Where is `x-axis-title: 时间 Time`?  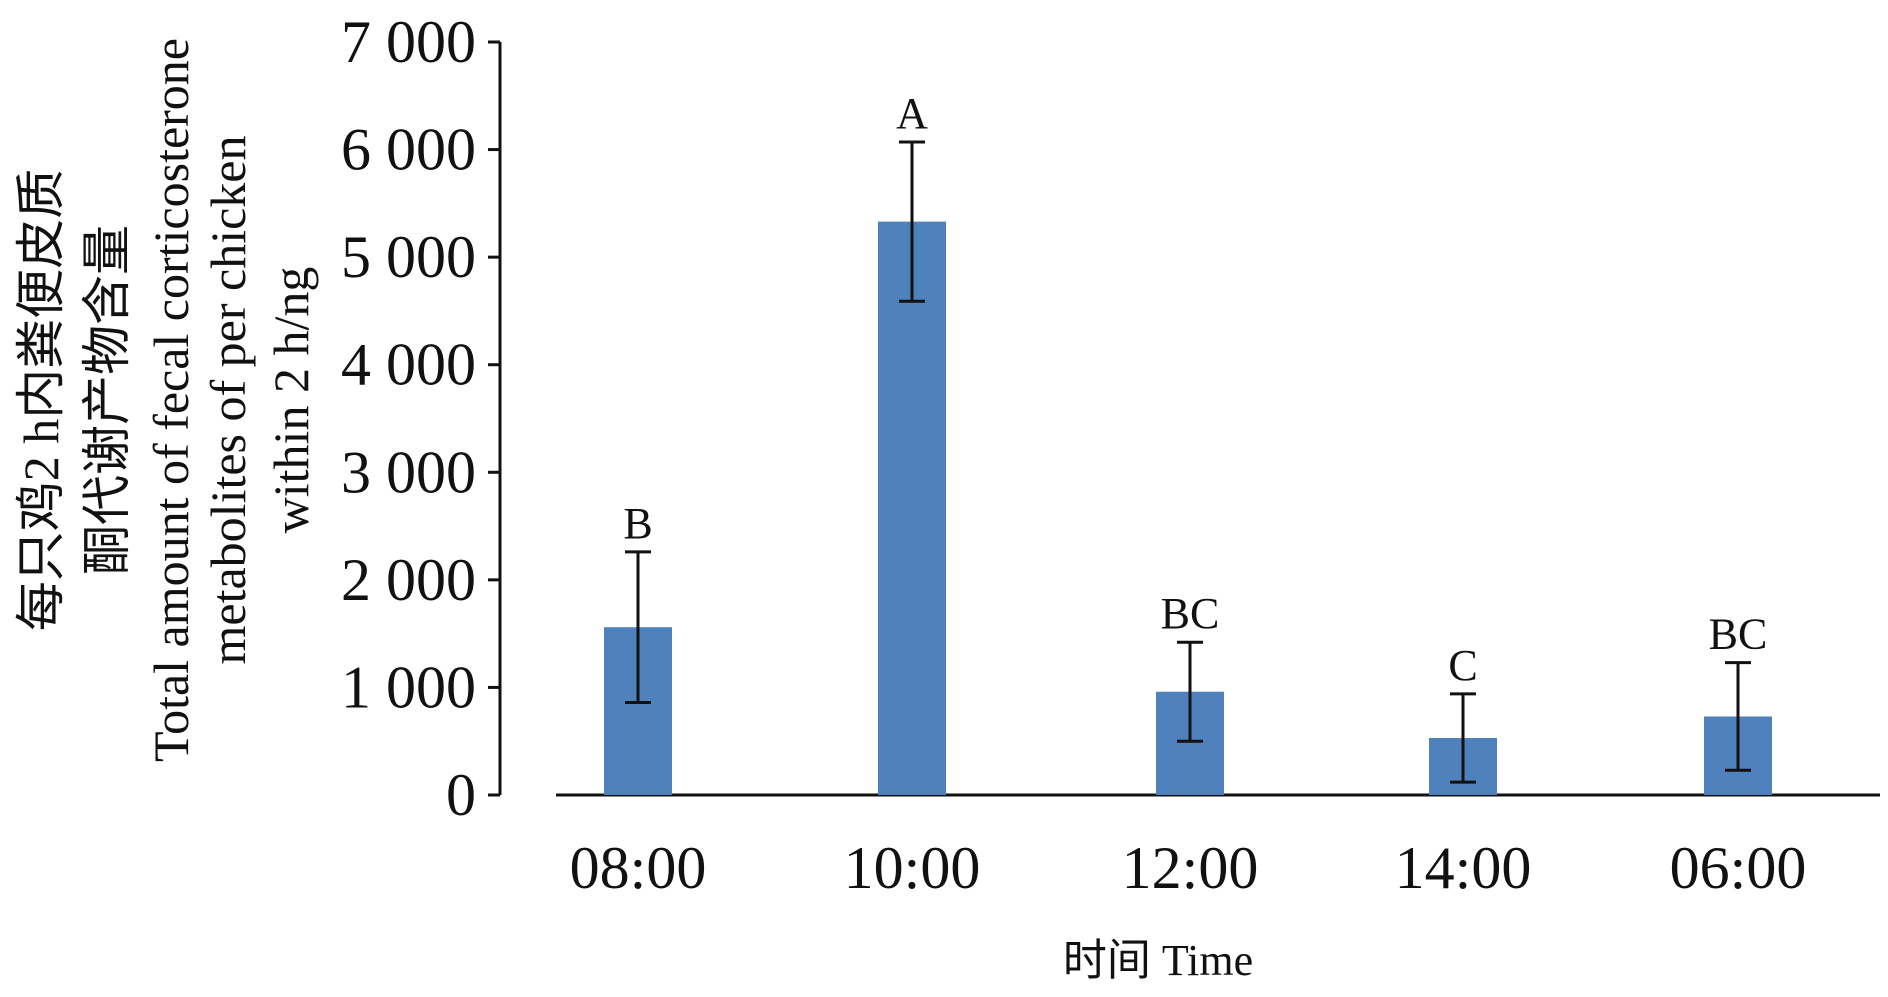 x-axis-title: 时间 Time is located at coordinates (1158, 960).